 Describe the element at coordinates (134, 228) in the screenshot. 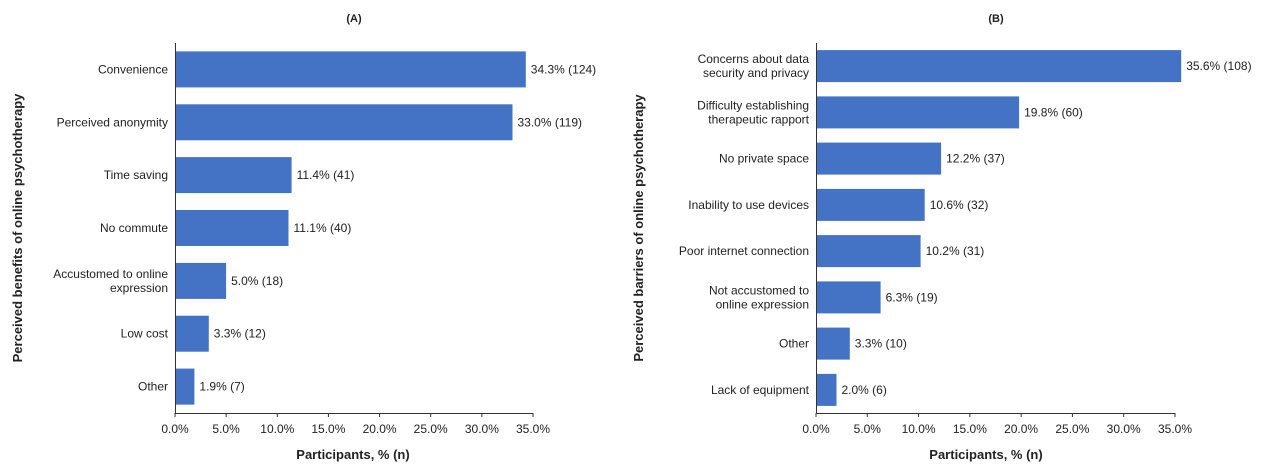

I see `category-label: No commute` at that location.